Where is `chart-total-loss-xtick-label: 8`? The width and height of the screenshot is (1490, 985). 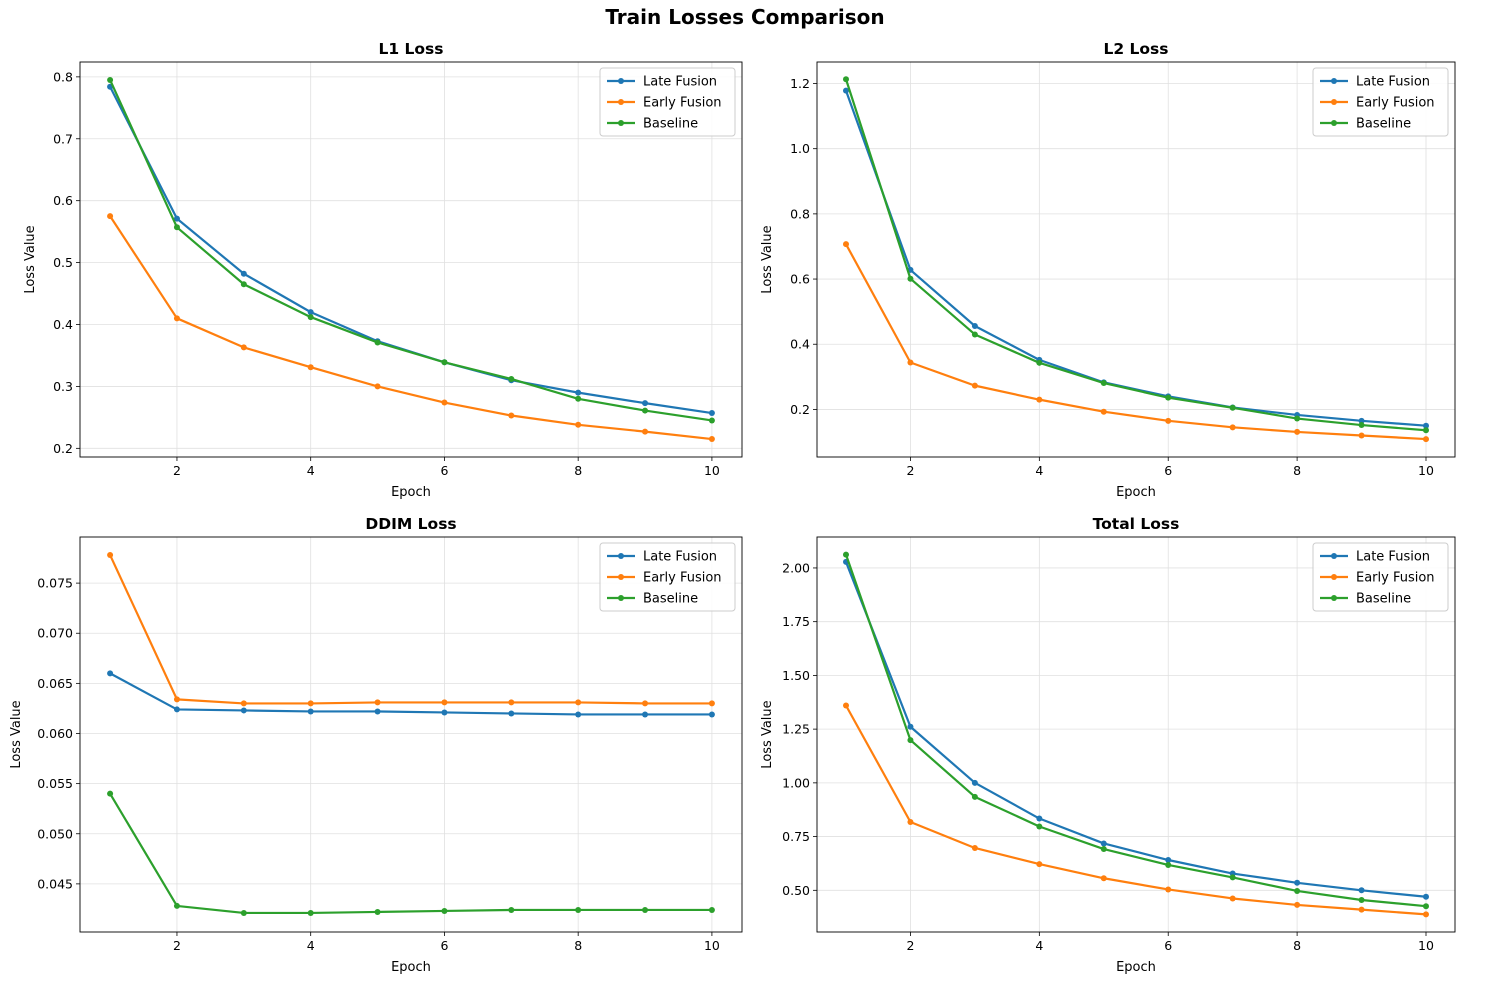
chart-total-loss-xtick-label: 8 is located at coordinates (1297, 945).